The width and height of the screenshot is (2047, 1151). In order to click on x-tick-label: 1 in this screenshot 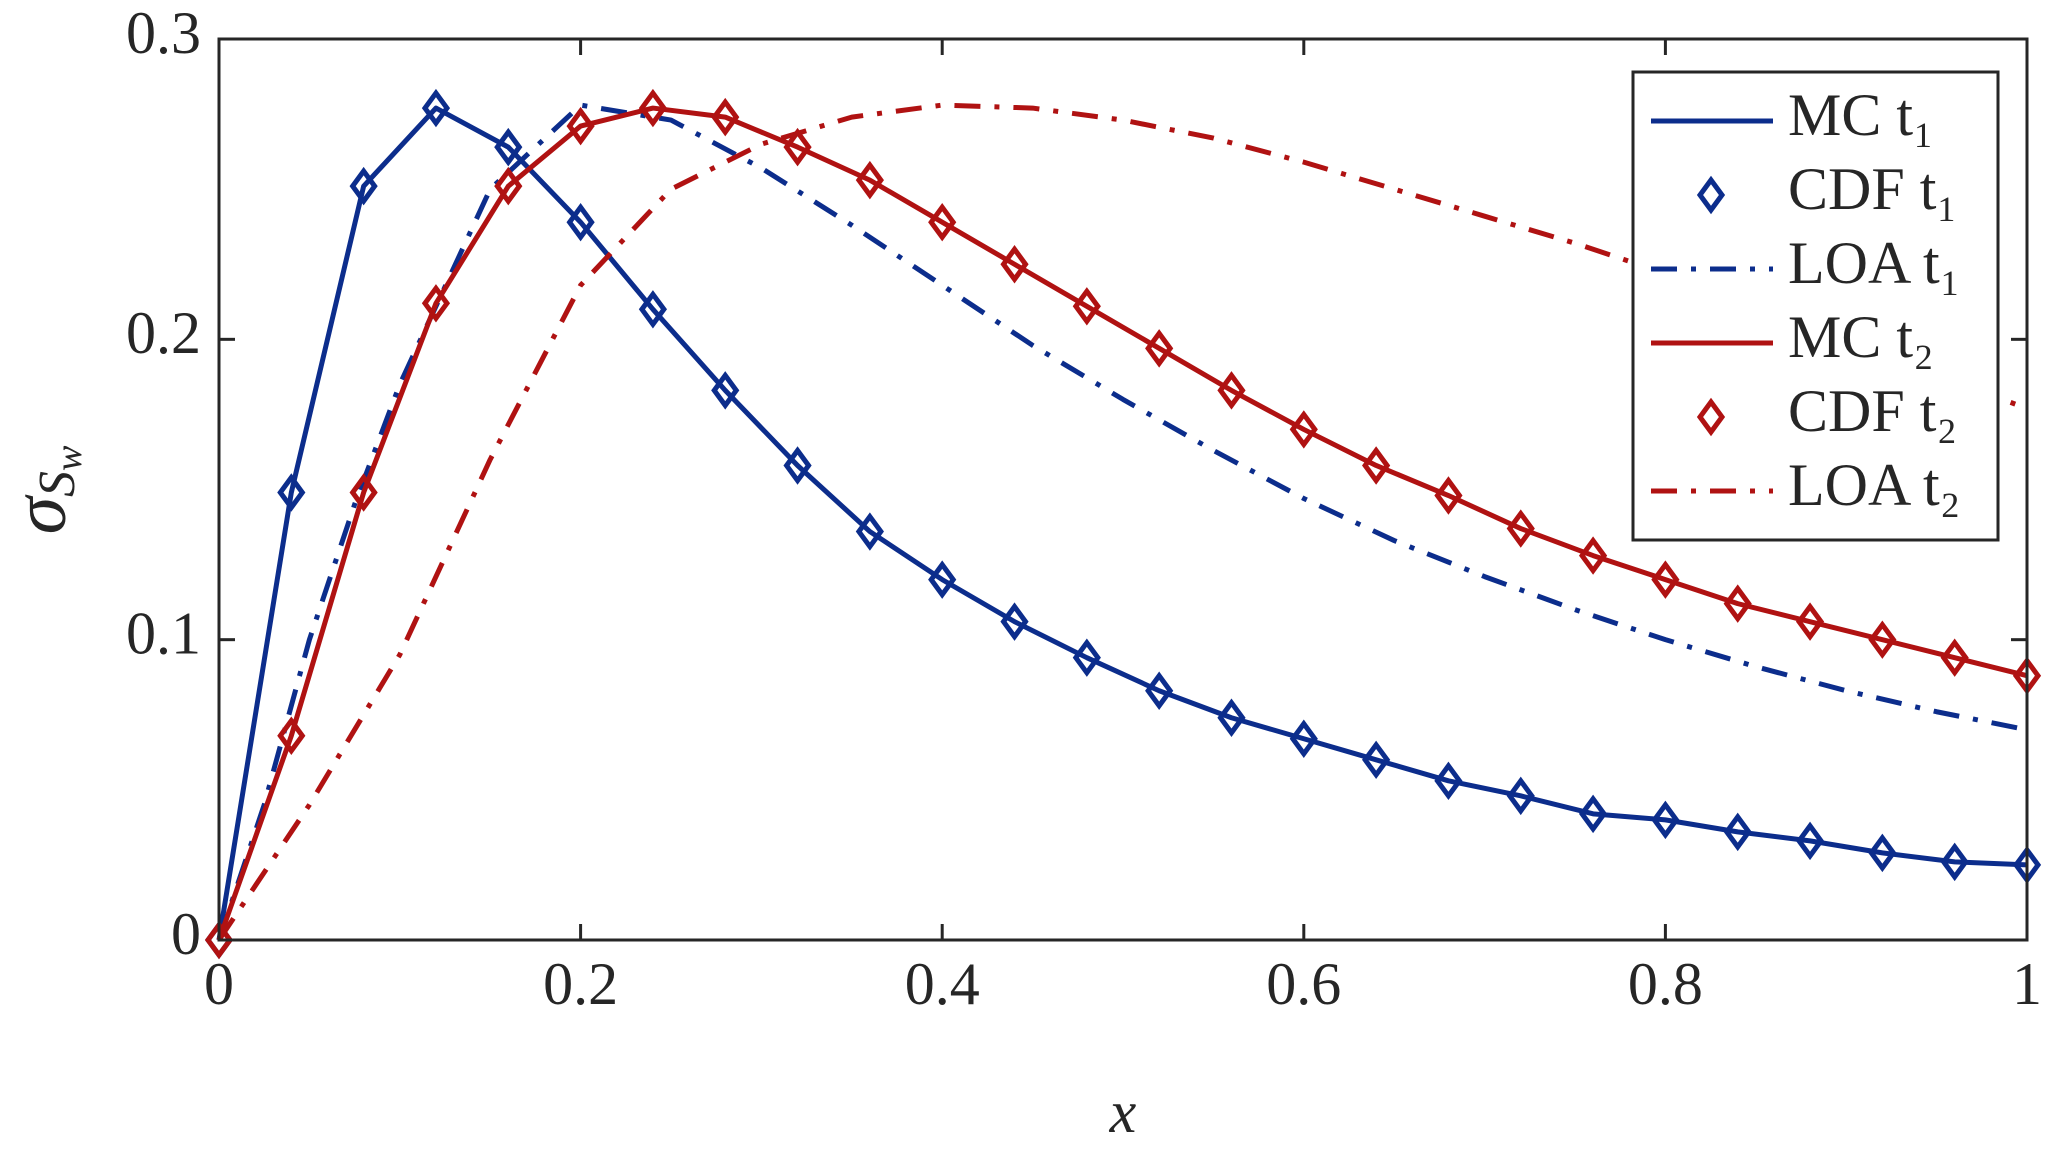, I will do `click(2027, 984)`.